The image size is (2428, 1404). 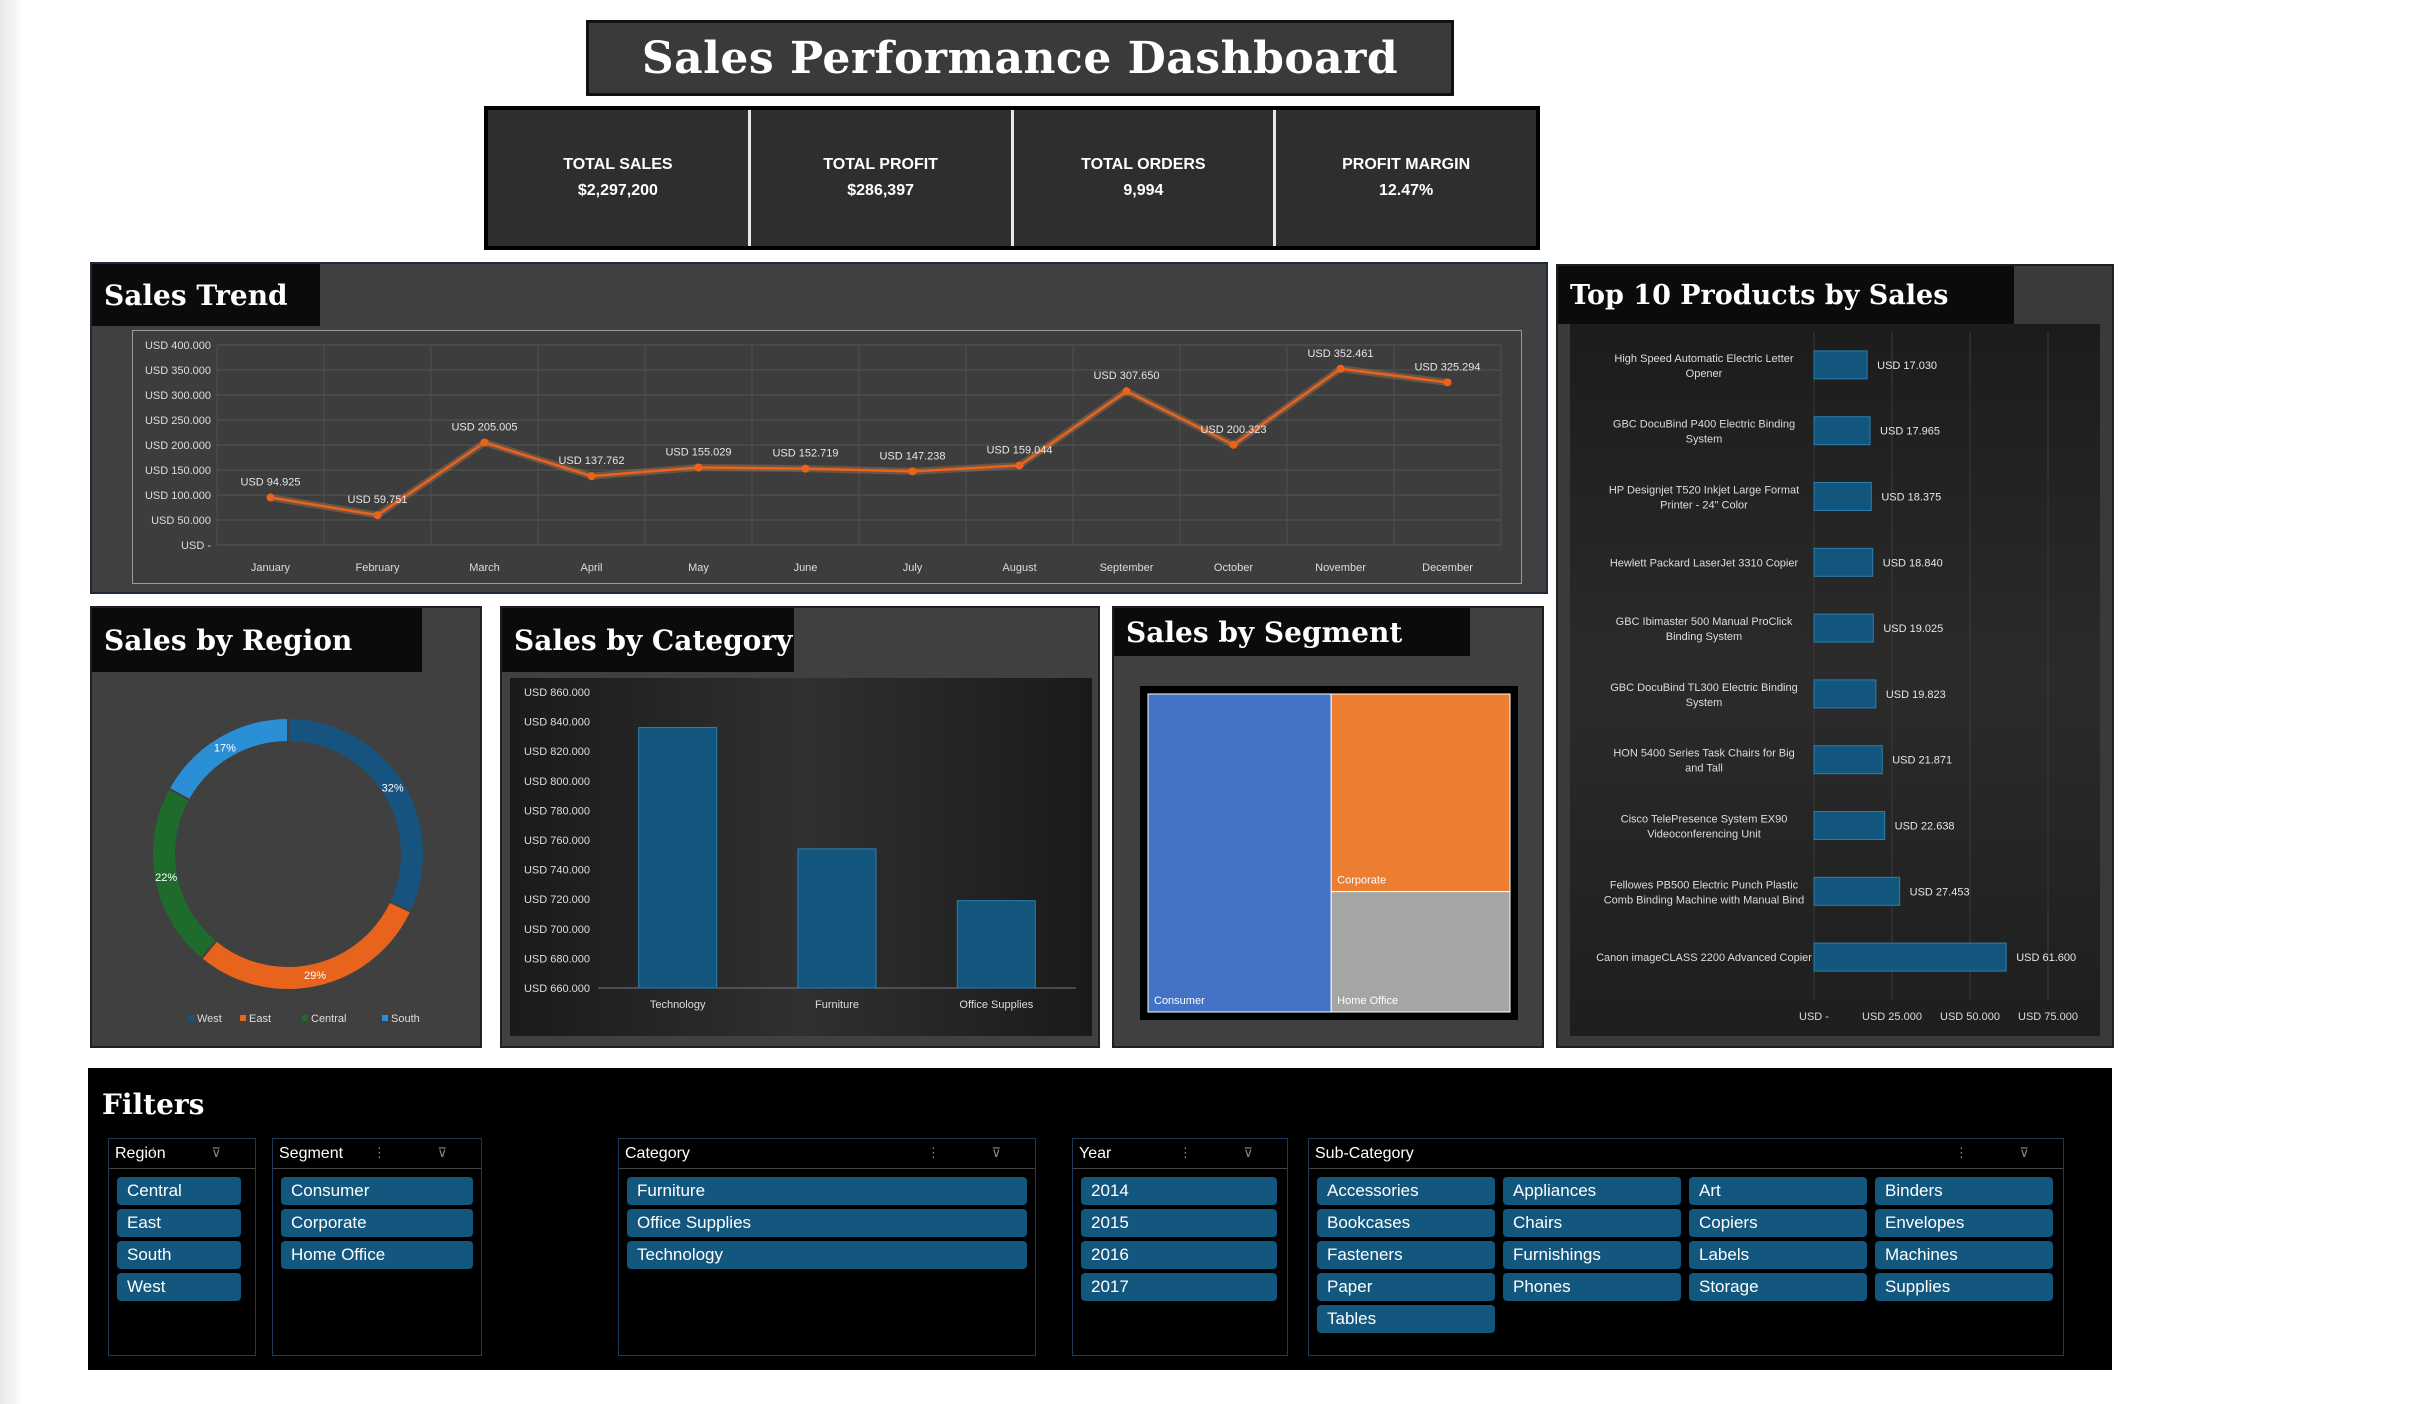 I want to click on segment-label: Consumer, so click(x=1179, y=1001).